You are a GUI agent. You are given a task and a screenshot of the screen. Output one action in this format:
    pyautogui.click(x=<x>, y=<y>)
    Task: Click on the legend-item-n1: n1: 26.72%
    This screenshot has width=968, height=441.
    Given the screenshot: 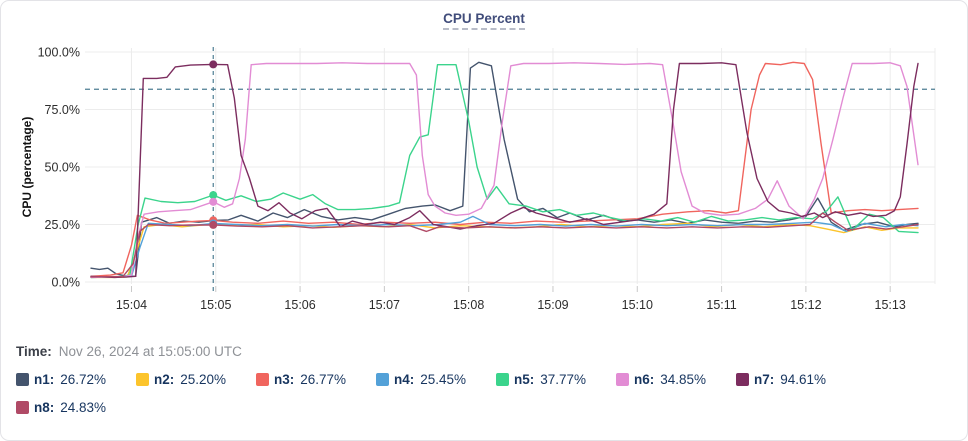 What is the action you would take?
    pyautogui.click(x=76, y=379)
    